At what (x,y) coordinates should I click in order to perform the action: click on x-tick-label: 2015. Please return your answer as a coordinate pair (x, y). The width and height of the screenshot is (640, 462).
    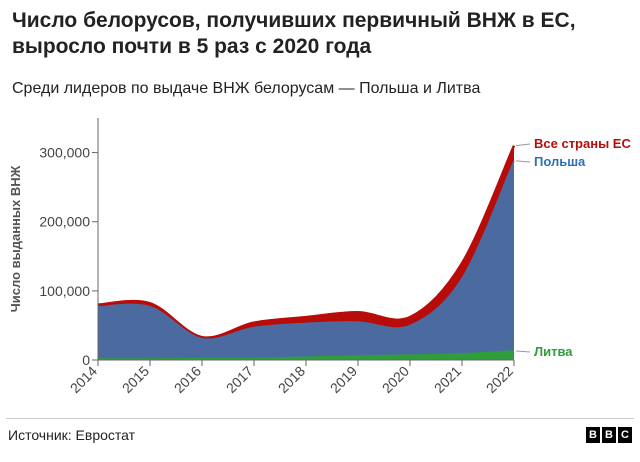
    Looking at the image, I should click on (135, 379).